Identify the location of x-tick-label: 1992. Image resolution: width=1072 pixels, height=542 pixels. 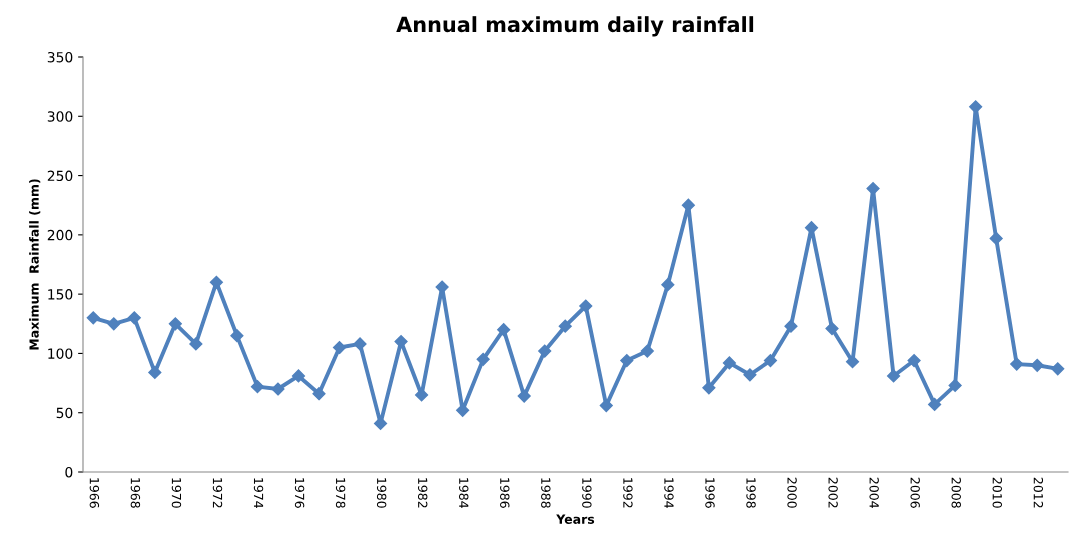
(628, 493).